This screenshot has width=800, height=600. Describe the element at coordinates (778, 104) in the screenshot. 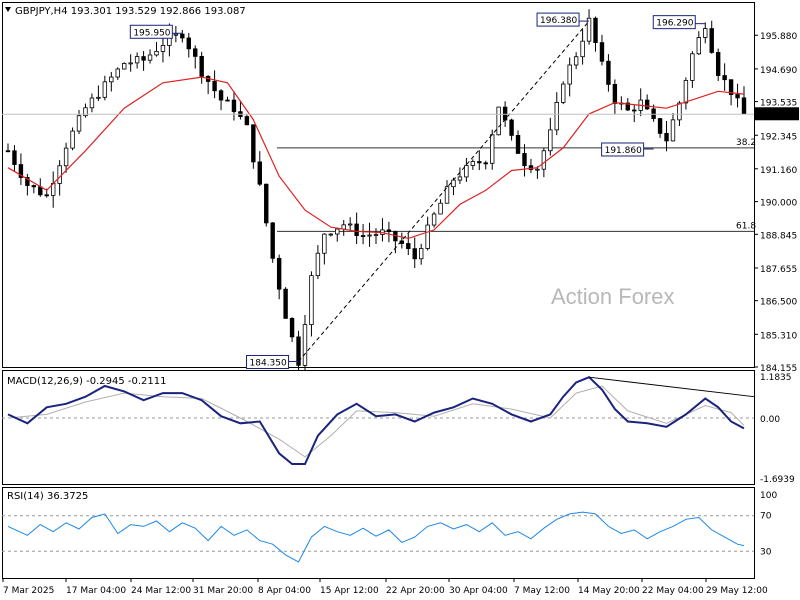

I see `y-tick-label: 193.535` at that location.